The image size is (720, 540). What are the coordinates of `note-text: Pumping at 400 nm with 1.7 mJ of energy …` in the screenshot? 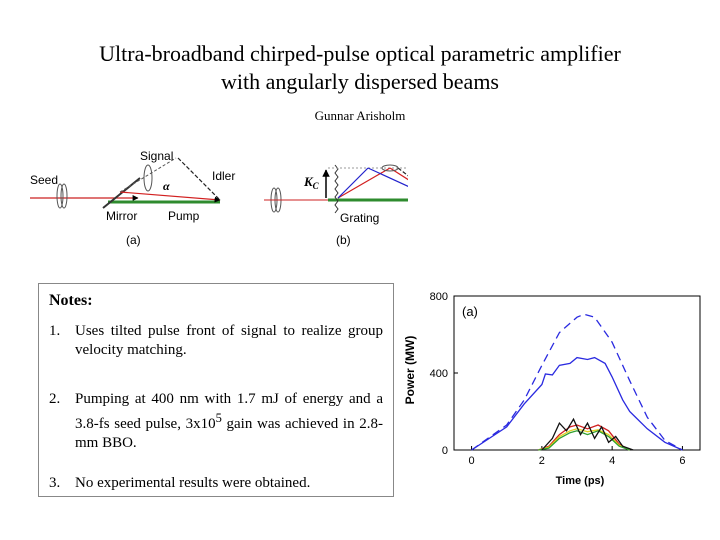 It's located at (229, 421).